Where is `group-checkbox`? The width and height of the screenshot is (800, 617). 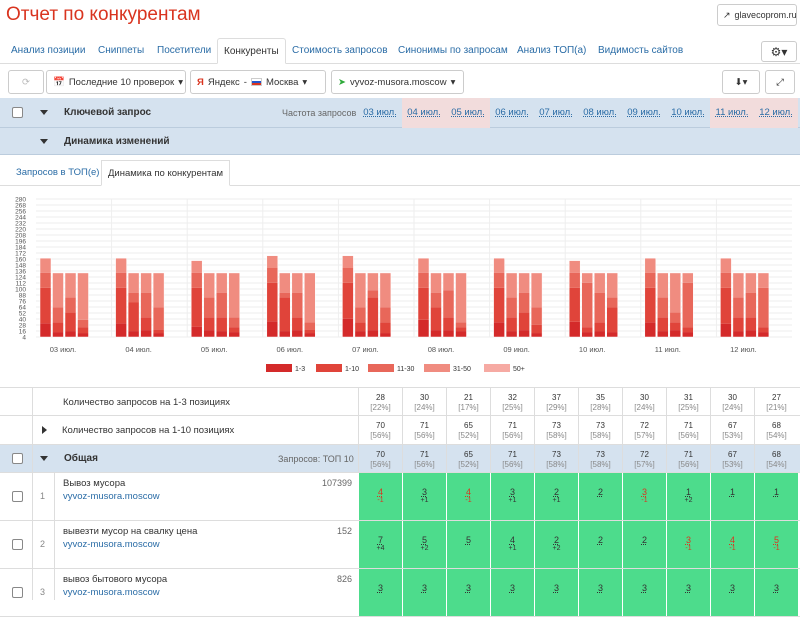 group-checkbox is located at coordinates (17, 458).